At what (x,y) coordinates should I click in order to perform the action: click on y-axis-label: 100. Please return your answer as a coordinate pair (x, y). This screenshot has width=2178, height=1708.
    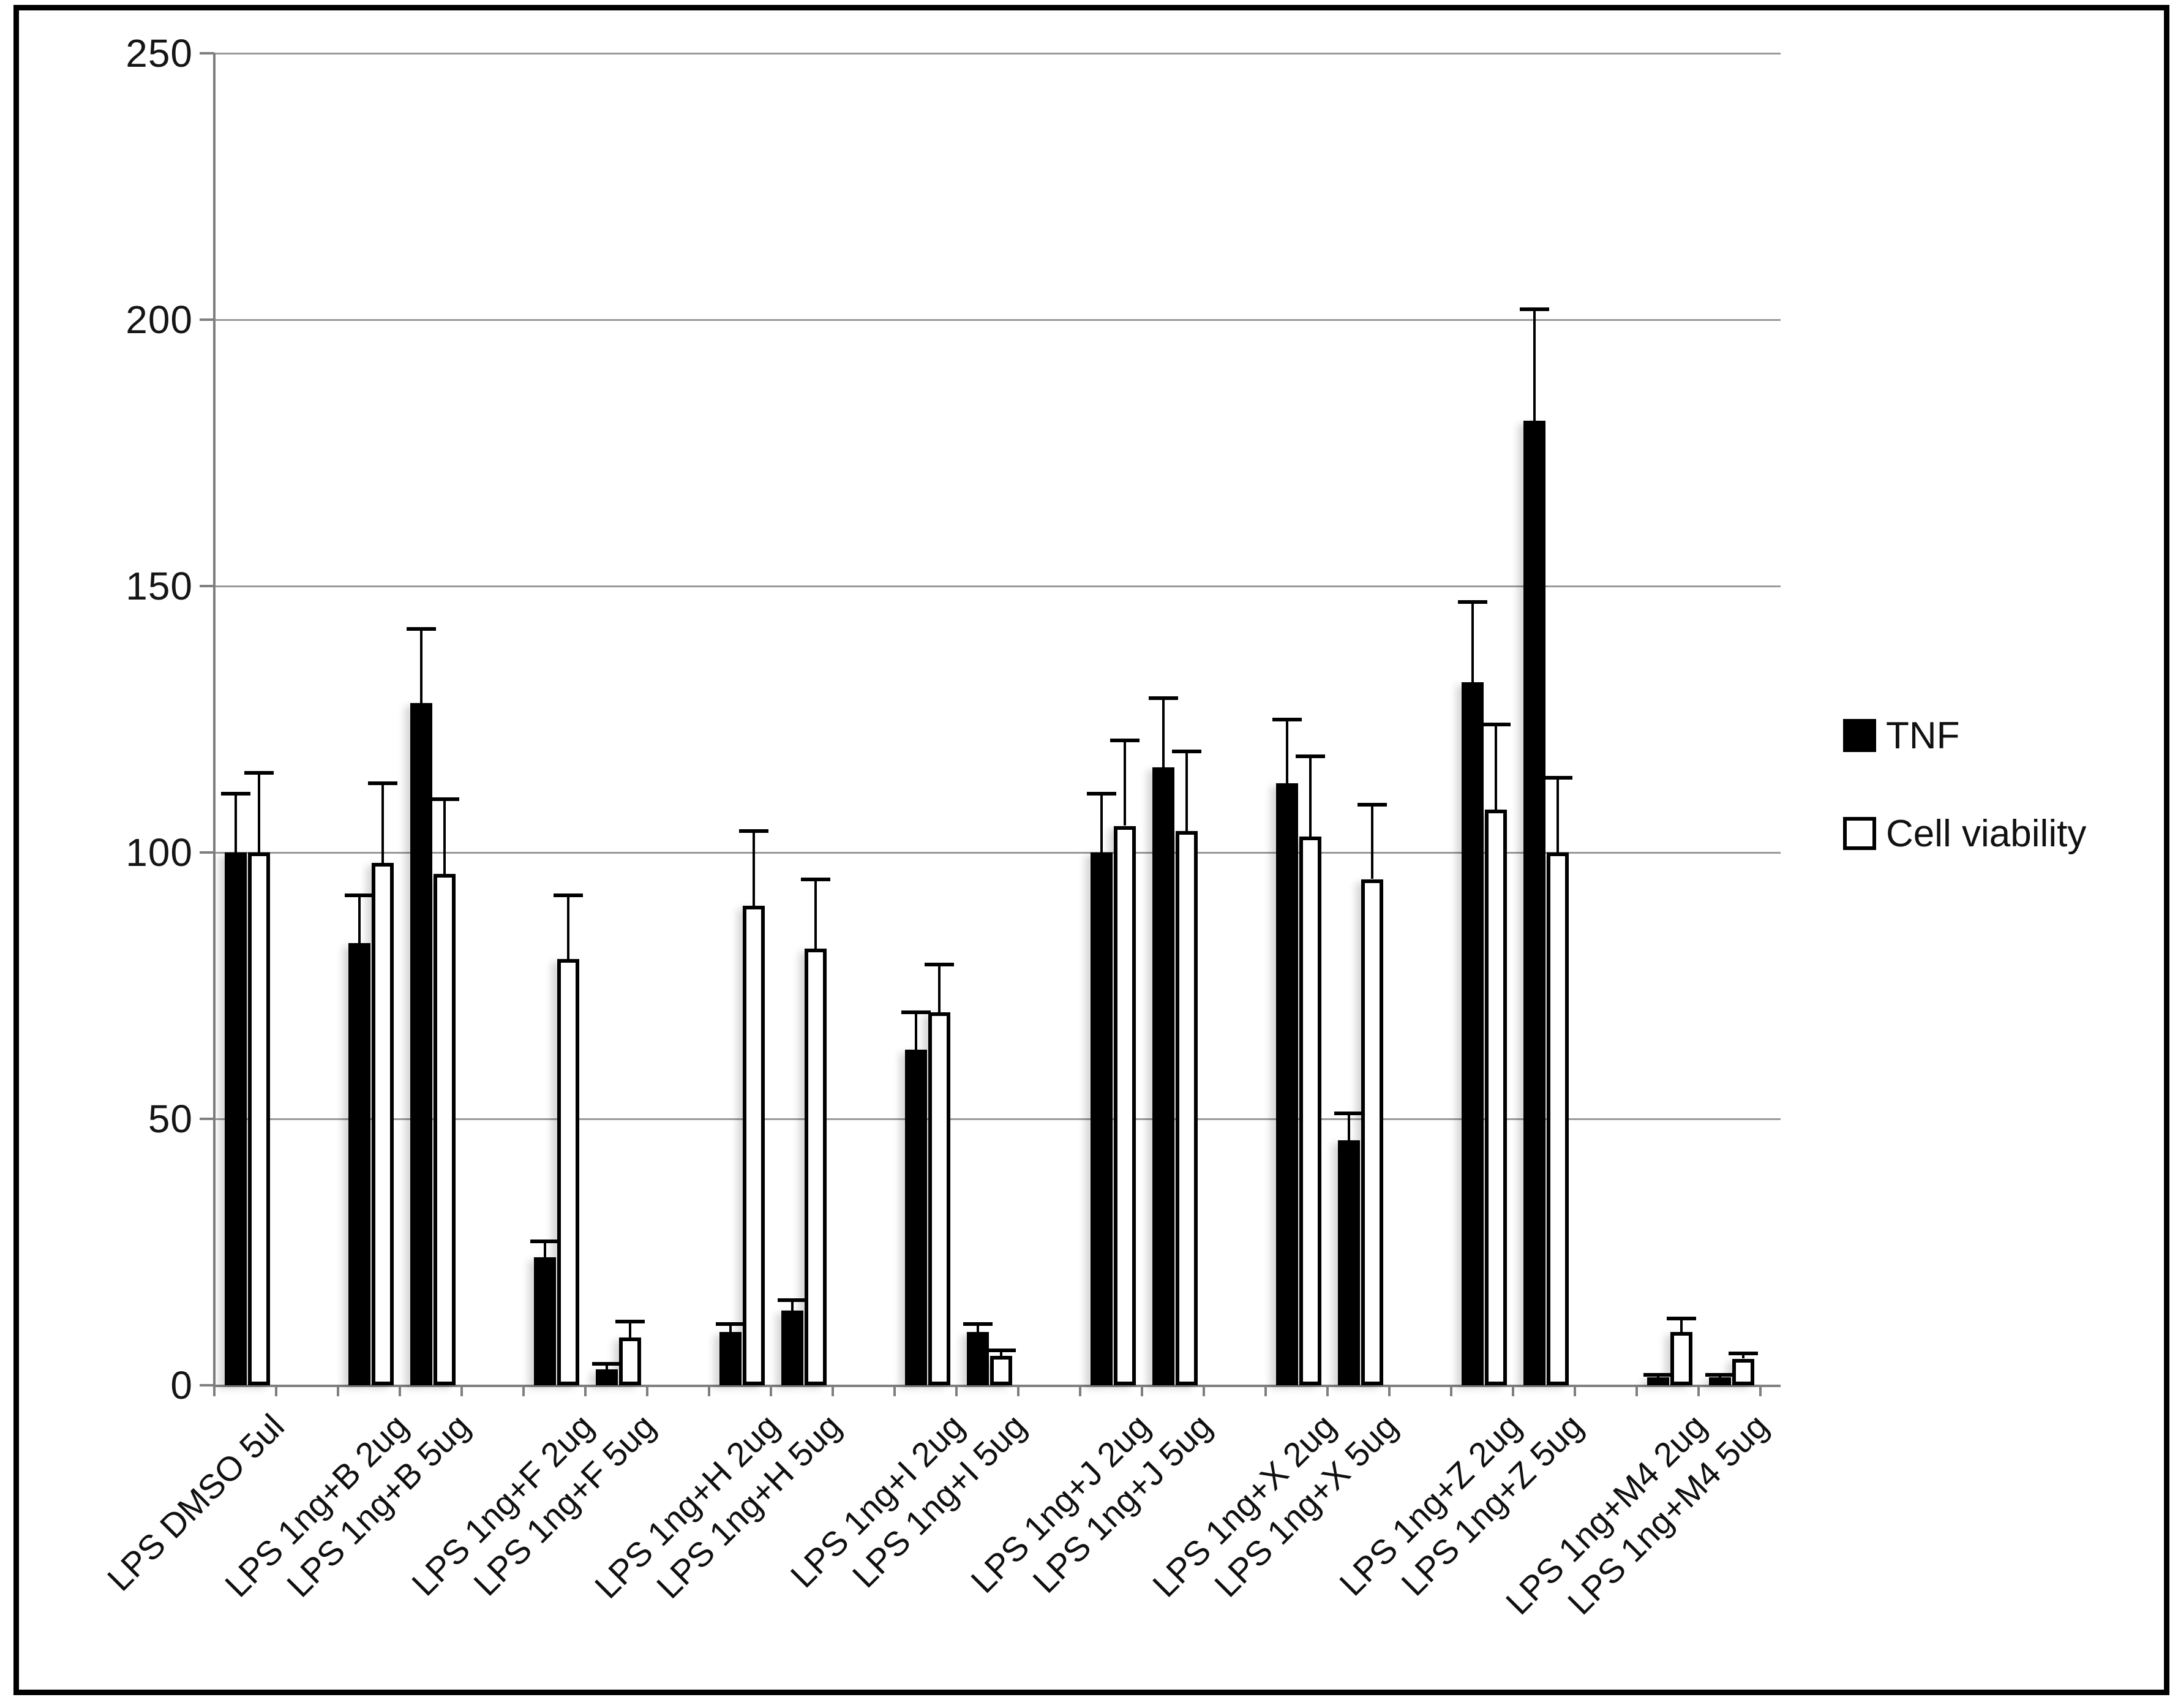
    Looking at the image, I should click on (159, 853).